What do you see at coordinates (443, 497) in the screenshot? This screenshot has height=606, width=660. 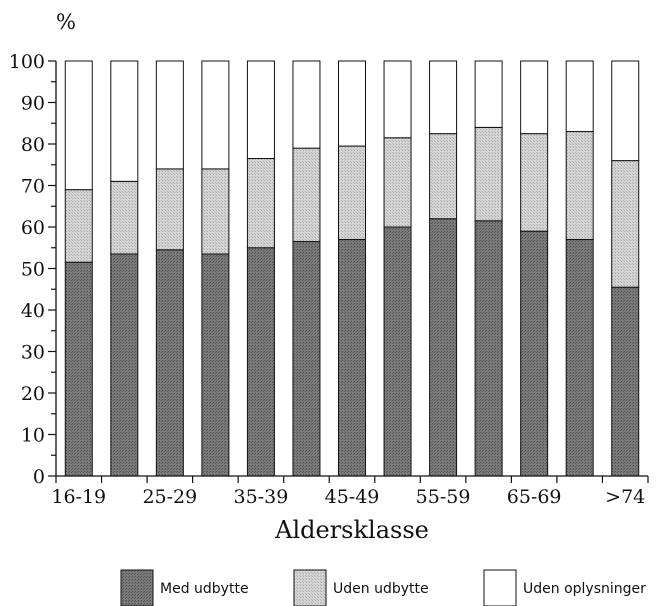 I see `x-tick-label-55-59: 55-59` at bounding box center [443, 497].